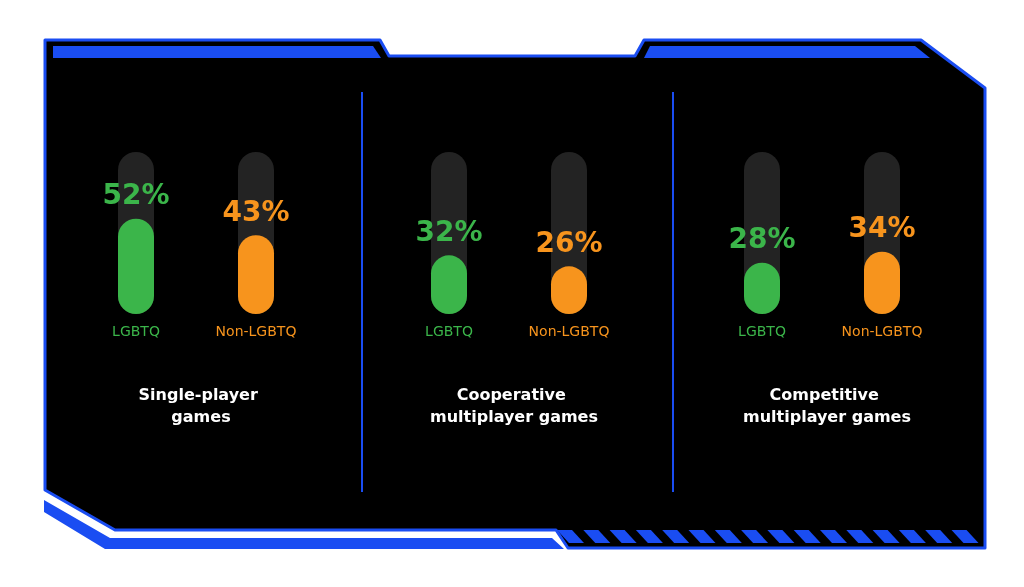 The image size is (1024, 587). I want to click on text: Single-player games, so click(201, 405).